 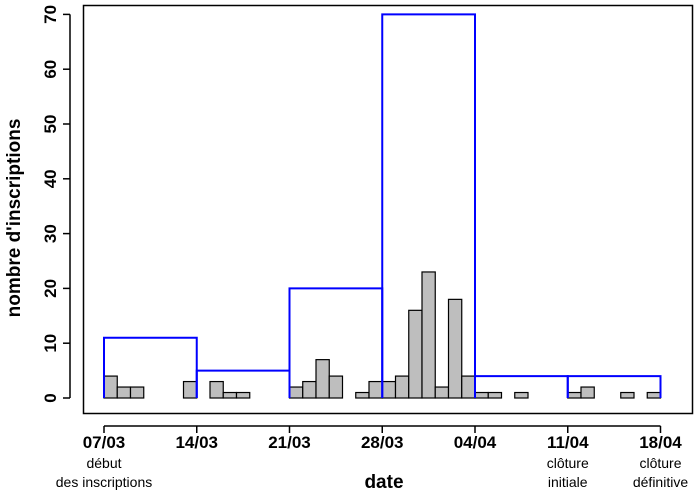 I want to click on y-tick-label: 40, so click(x=50, y=178).